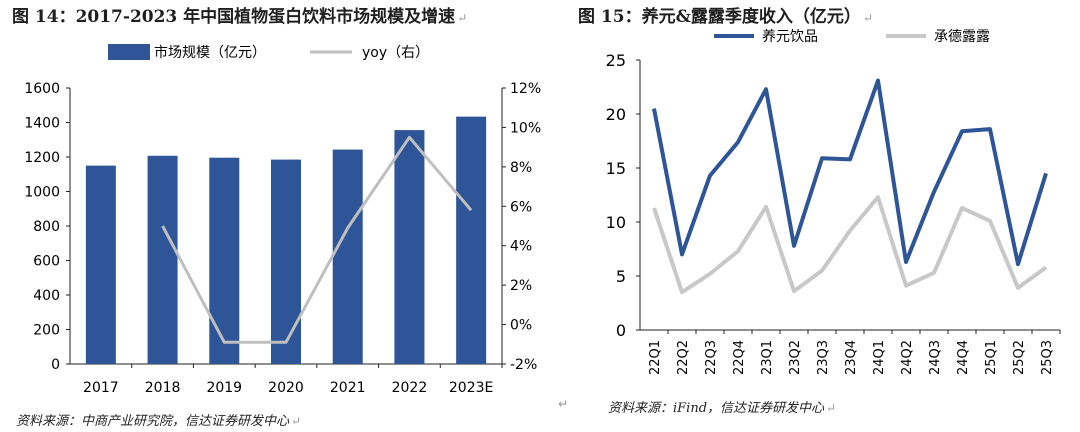 This screenshot has height=432, width=1080. What do you see at coordinates (935, 357) in the screenshot?
I see `x-tick-label: 24Q3` at bounding box center [935, 357].